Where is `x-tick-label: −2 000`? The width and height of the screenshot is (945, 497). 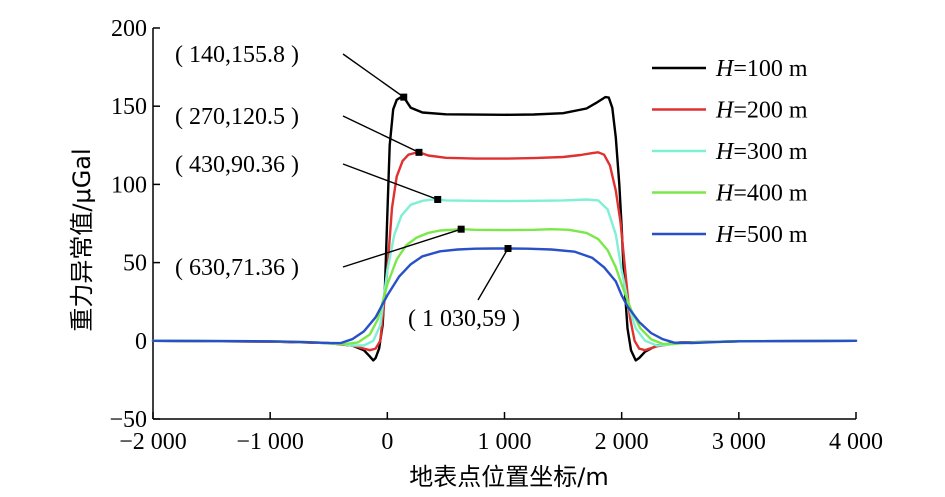 x-tick-label: −2 000 is located at coordinates (153, 442).